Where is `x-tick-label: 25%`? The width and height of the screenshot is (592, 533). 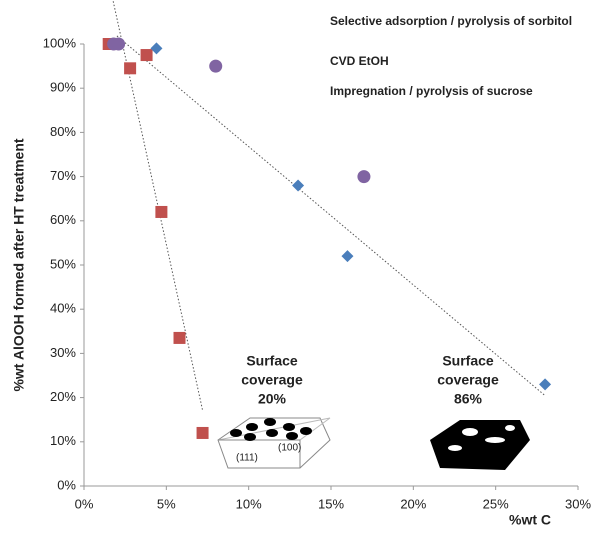 x-tick-label: 25% is located at coordinates (496, 503).